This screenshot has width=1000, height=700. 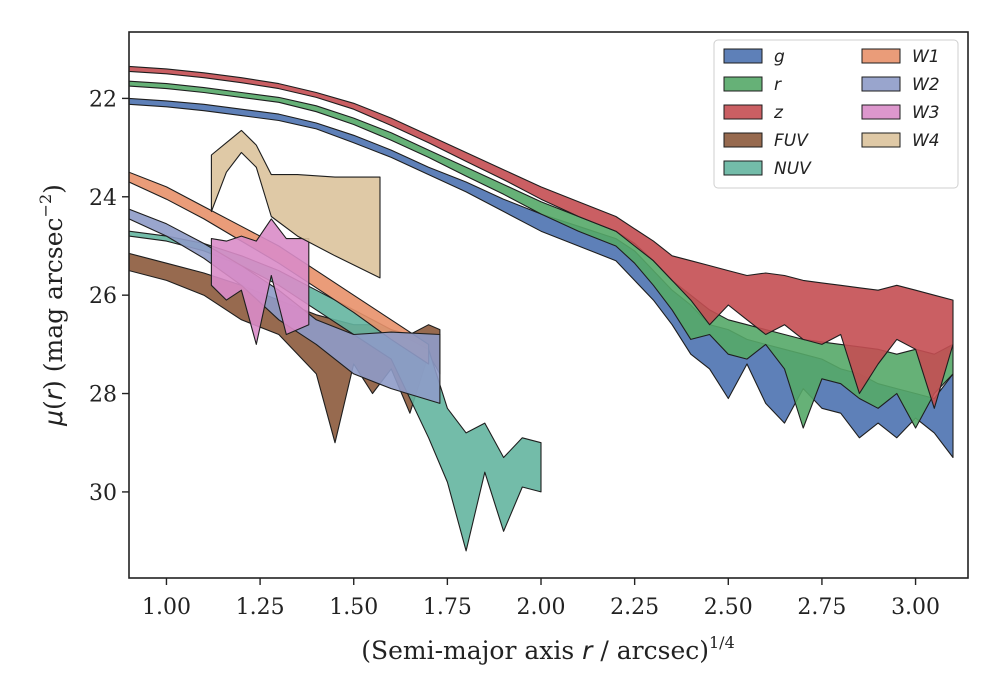 What do you see at coordinates (915, 607) in the screenshot?
I see `x-tick-label: 3.00` at bounding box center [915, 607].